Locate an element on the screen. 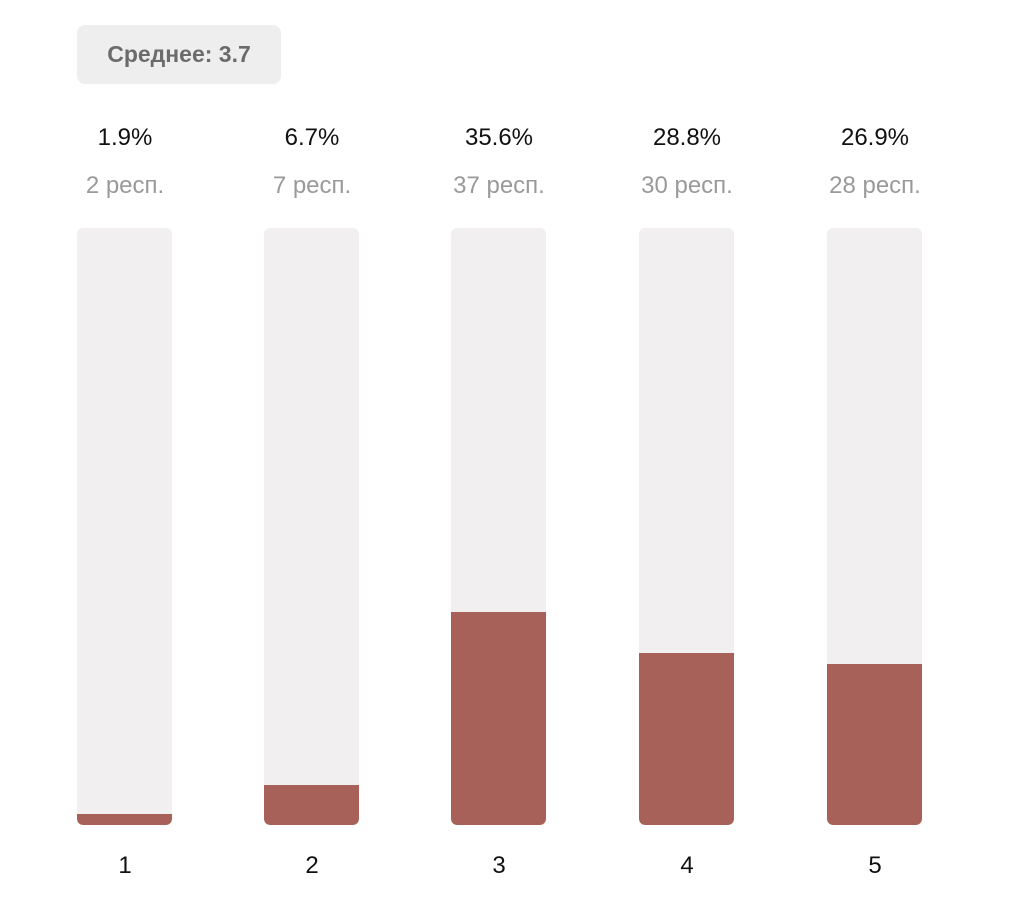 This screenshot has width=1026, height=906. x-tick-label: 5 is located at coordinates (875, 865).